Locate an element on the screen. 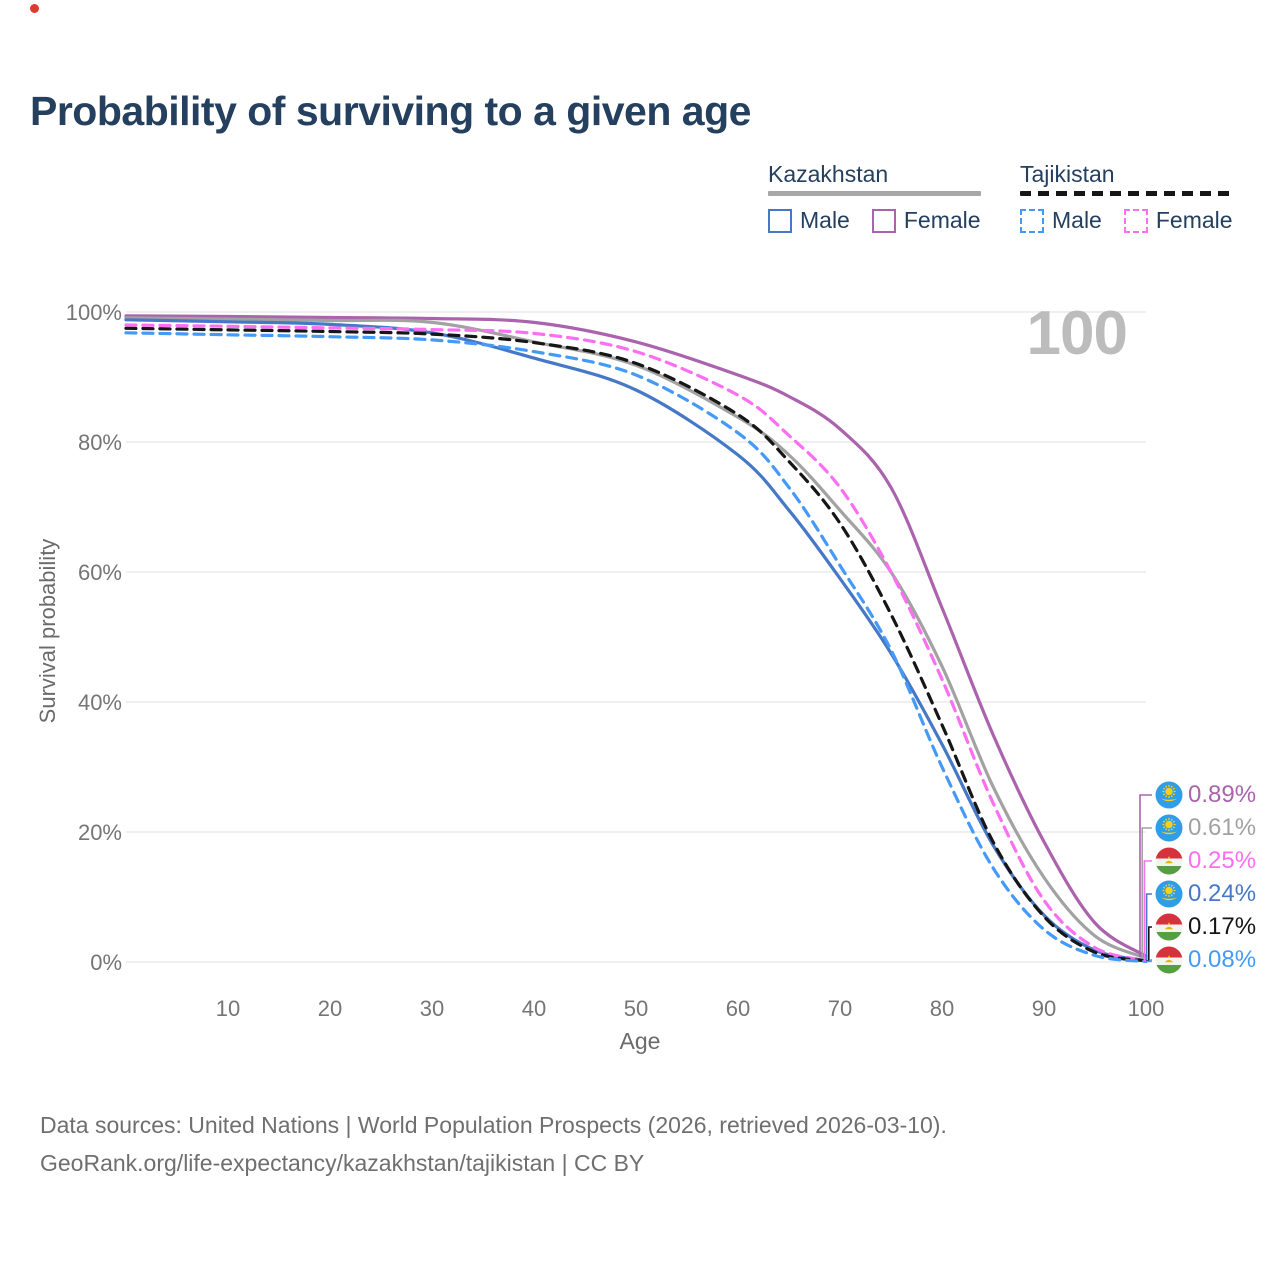  legend-item-kazakhstan-female: Female is located at coordinates (926, 220).